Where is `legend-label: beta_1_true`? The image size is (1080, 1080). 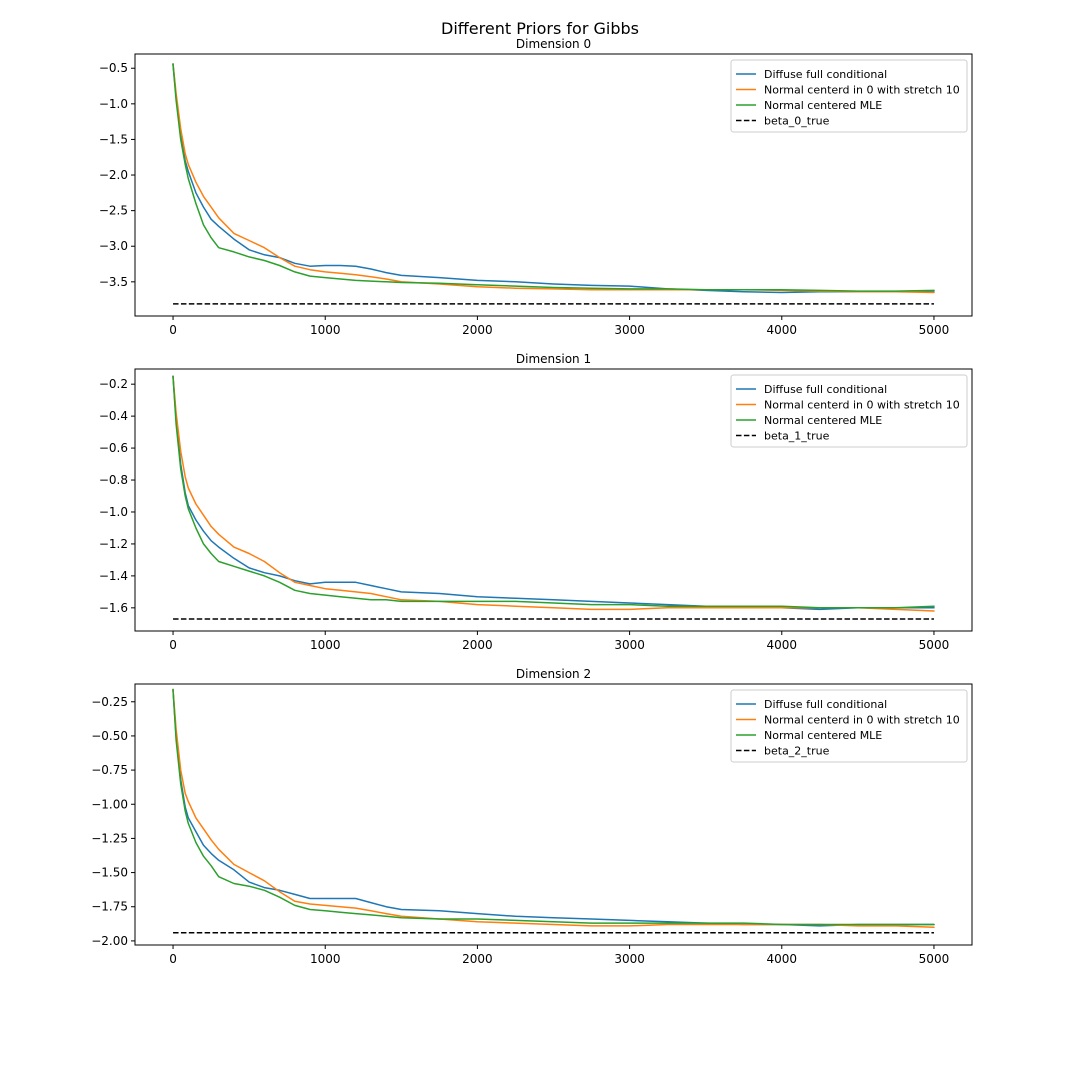
legend-label: beta_1_true is located at coordinates (797, 436).